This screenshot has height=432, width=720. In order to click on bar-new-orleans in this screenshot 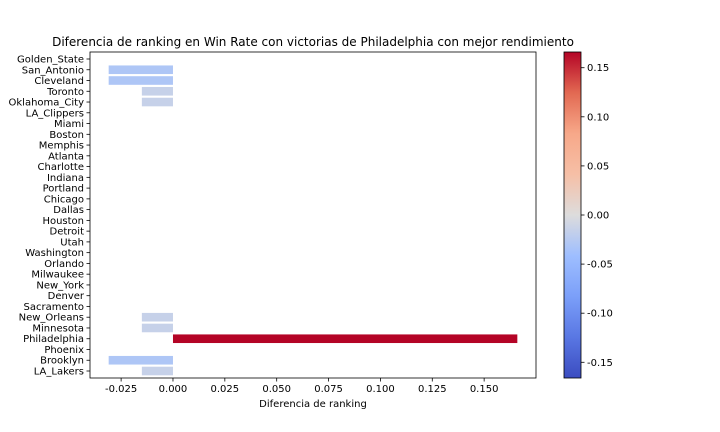, I will do `click(157, 317)`.